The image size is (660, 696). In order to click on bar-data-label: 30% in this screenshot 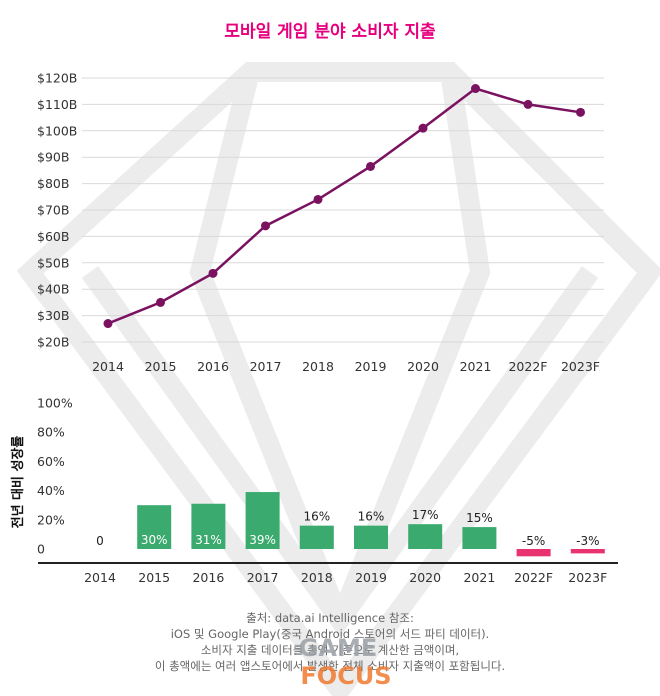, I will do `click(154, 540)`.